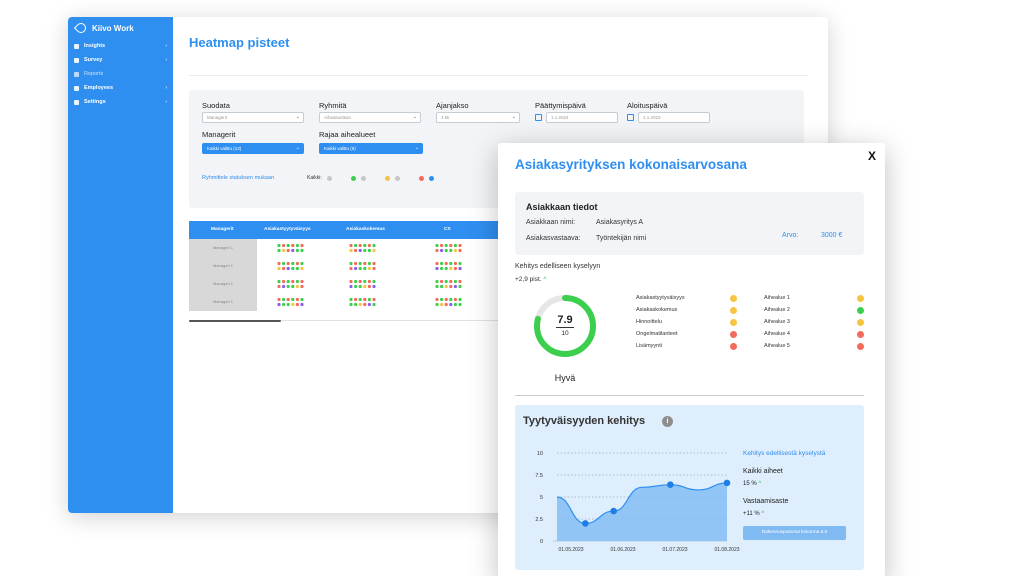 The image size is (1024, 576). I want to click on sidebar-item-employees: Employees ›, so click(120, 88).